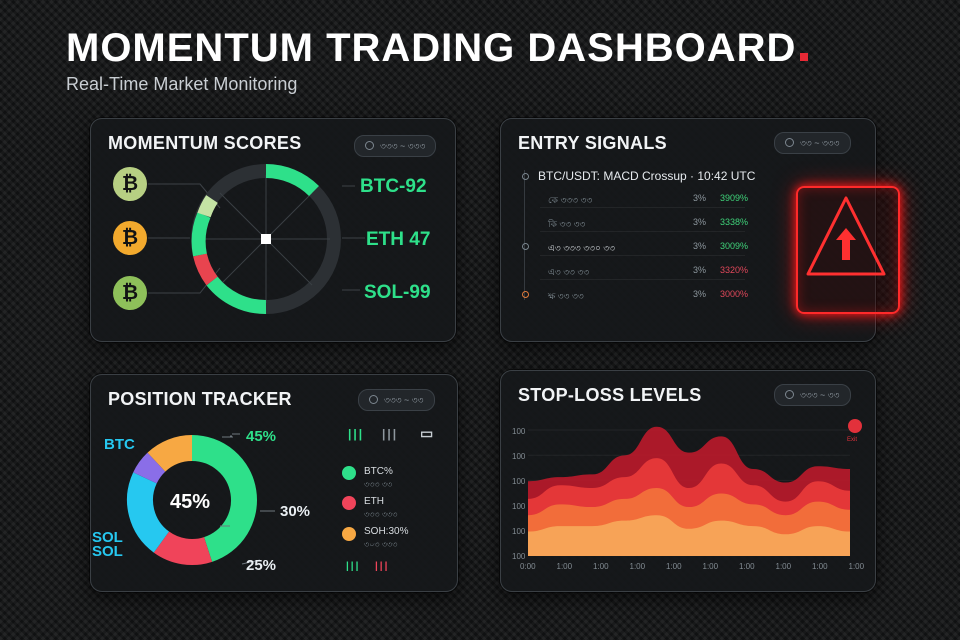 This screenshot has width=960, height=640. What do you see at coordinates (349, 473) in the screenshot?
I see `legend-dot-green` at bounding box center [349, 473].